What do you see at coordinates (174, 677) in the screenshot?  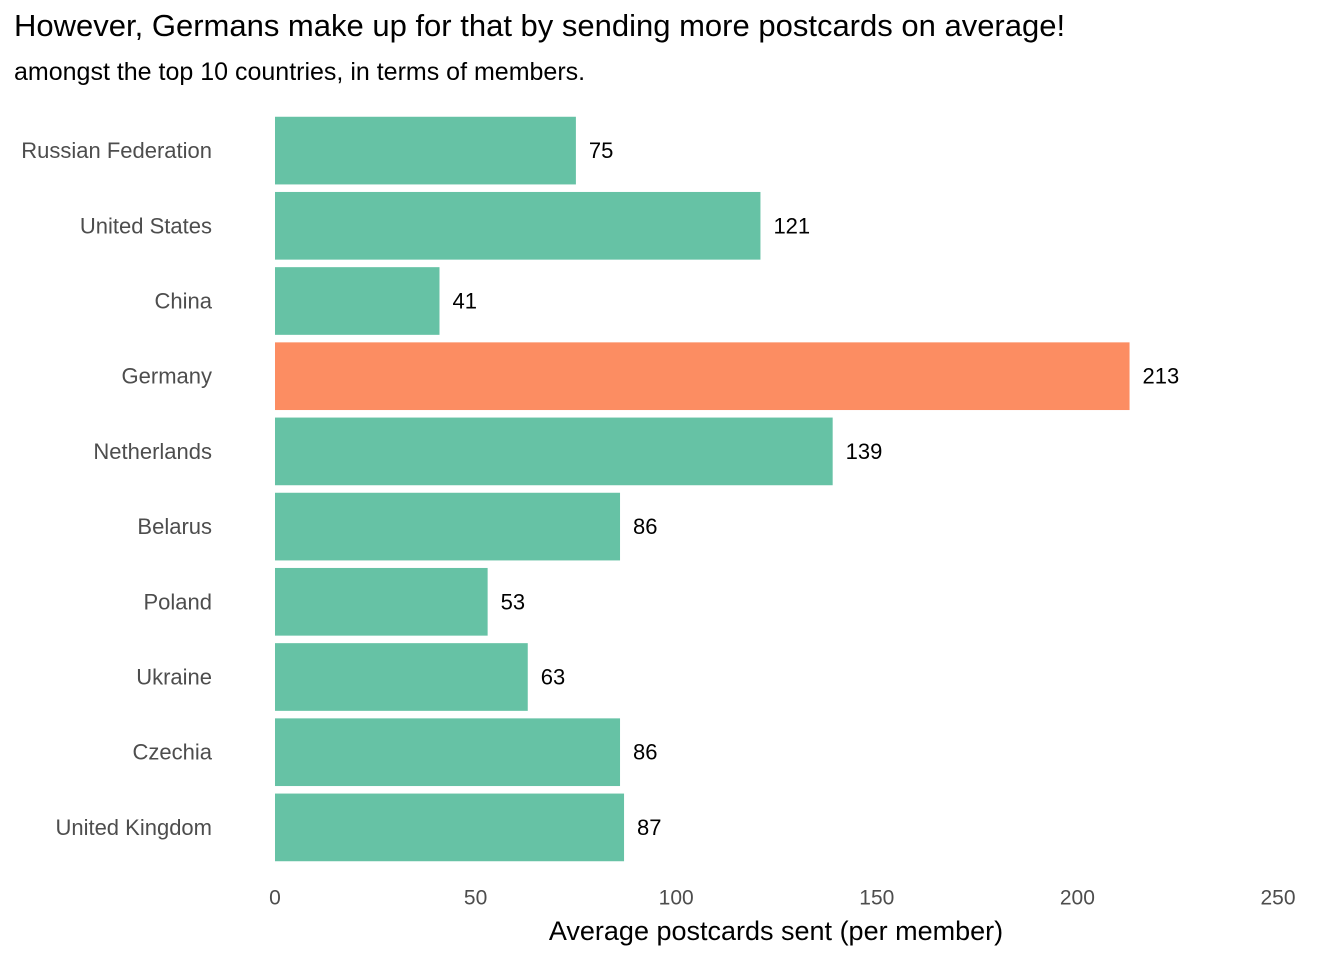 I see `category-label-ukraine: Ukraine` at bounding box center [174, 677].